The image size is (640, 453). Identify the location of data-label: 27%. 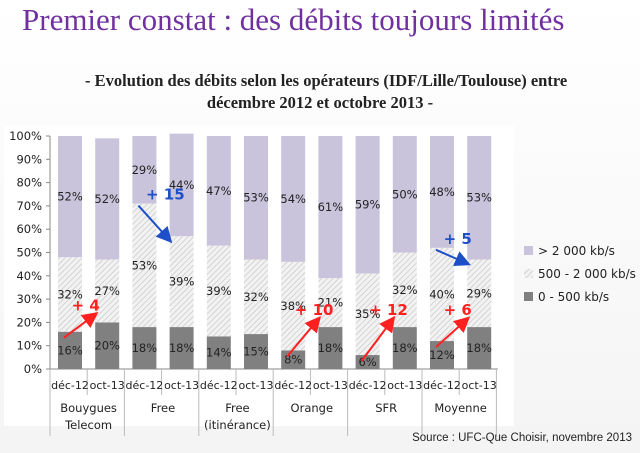
(107, 291).